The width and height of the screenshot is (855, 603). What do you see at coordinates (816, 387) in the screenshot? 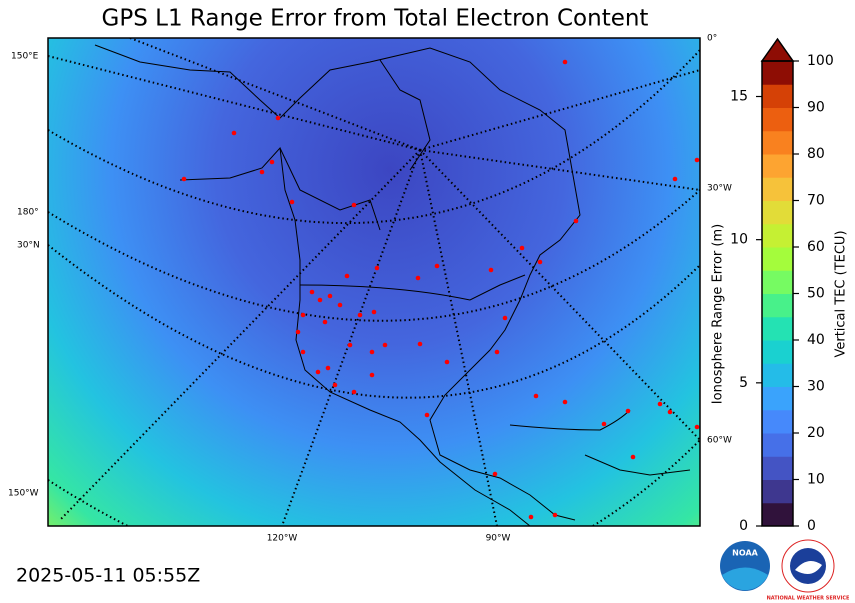
I see `right-tick-label: 30` at bounding box center [816, 387].